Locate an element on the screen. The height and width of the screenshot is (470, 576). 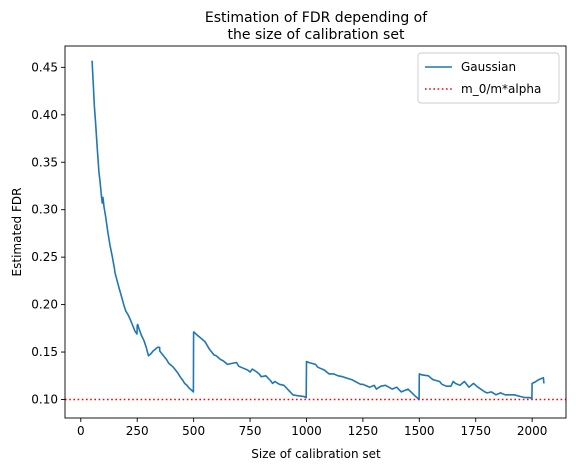
legend-label-threshold: m_0/m*alpha is located at coordinates (501, 89).